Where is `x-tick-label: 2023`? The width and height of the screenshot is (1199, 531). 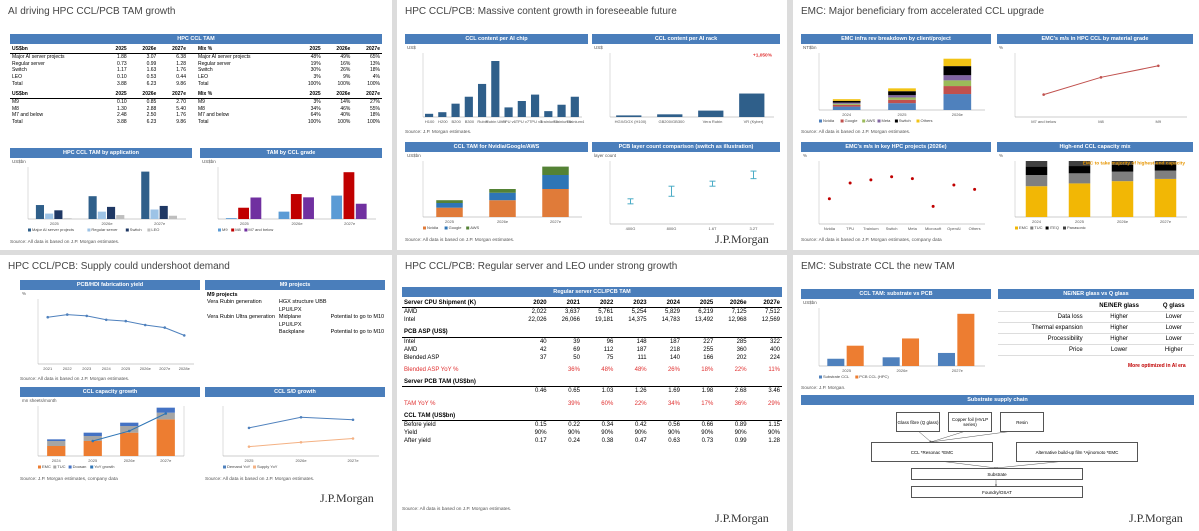 x-tick-label: 2023 is located at coordinates (87, 368).